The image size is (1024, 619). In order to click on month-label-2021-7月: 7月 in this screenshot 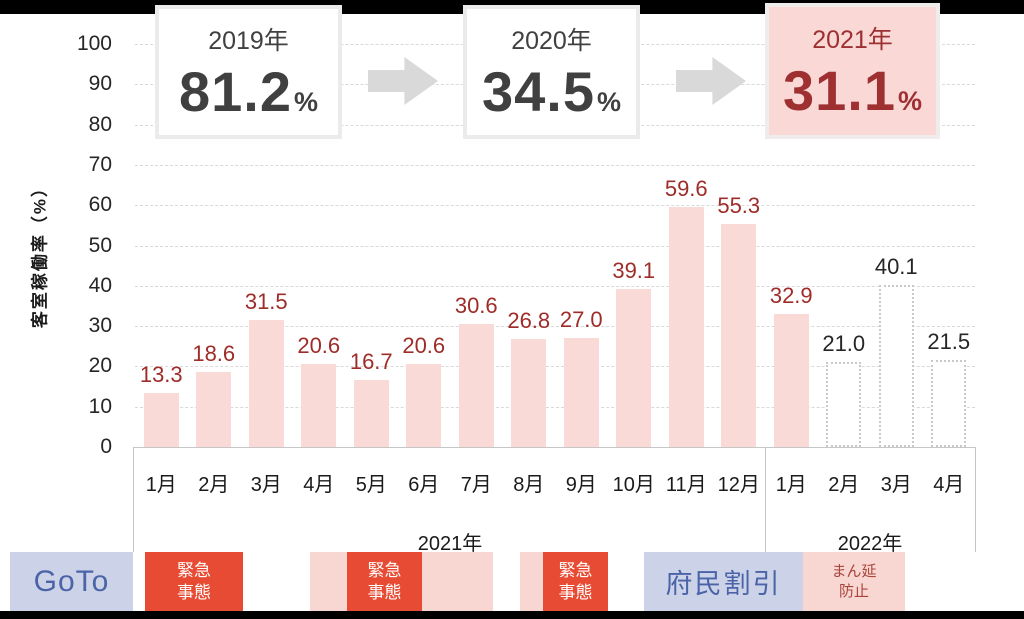, I will do `click(476, 485)`.